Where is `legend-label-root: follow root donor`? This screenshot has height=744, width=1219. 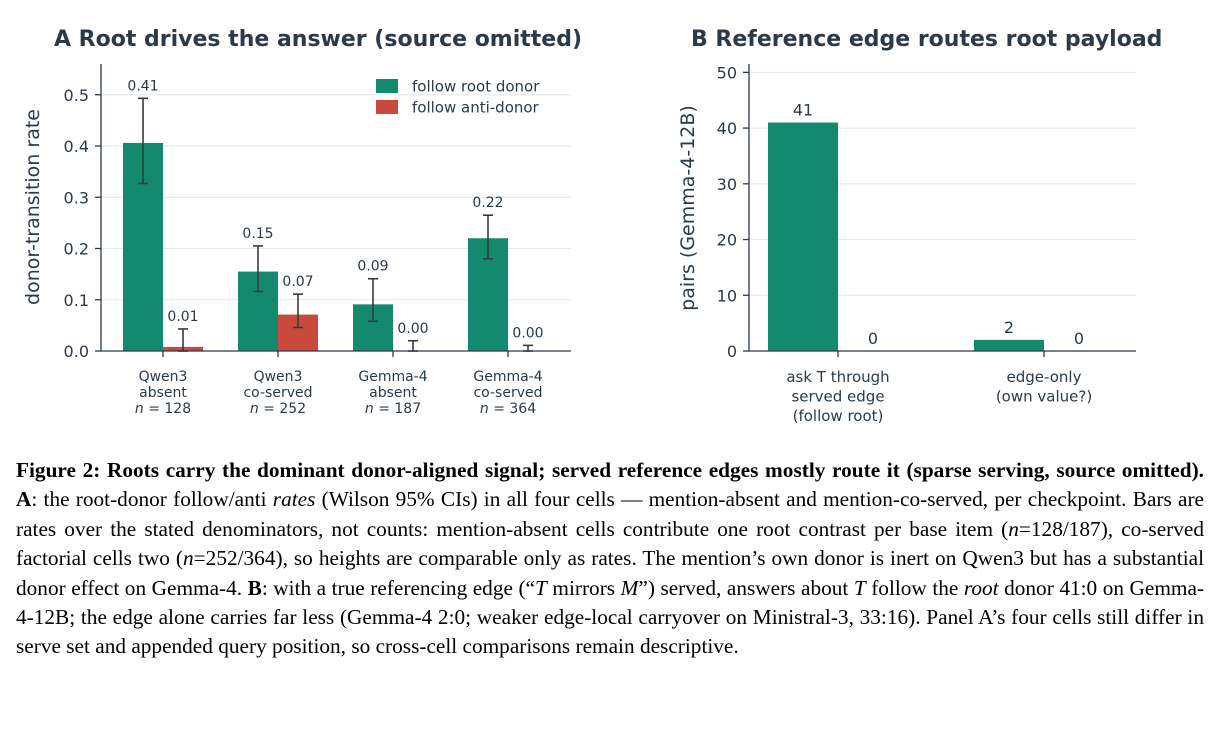 legend-label-root: follow root donor is located at coordinates (476, 87).